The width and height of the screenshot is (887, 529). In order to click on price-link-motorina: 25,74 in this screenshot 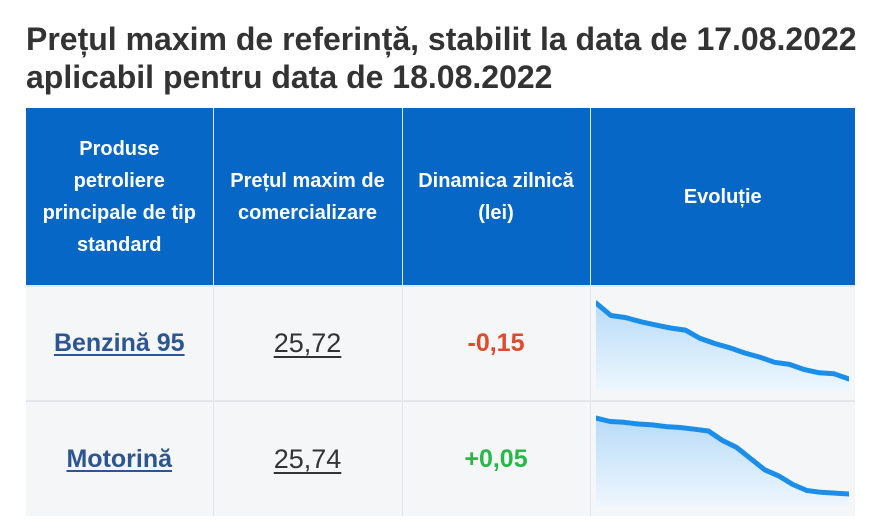, I will do `click(307, 458)`.